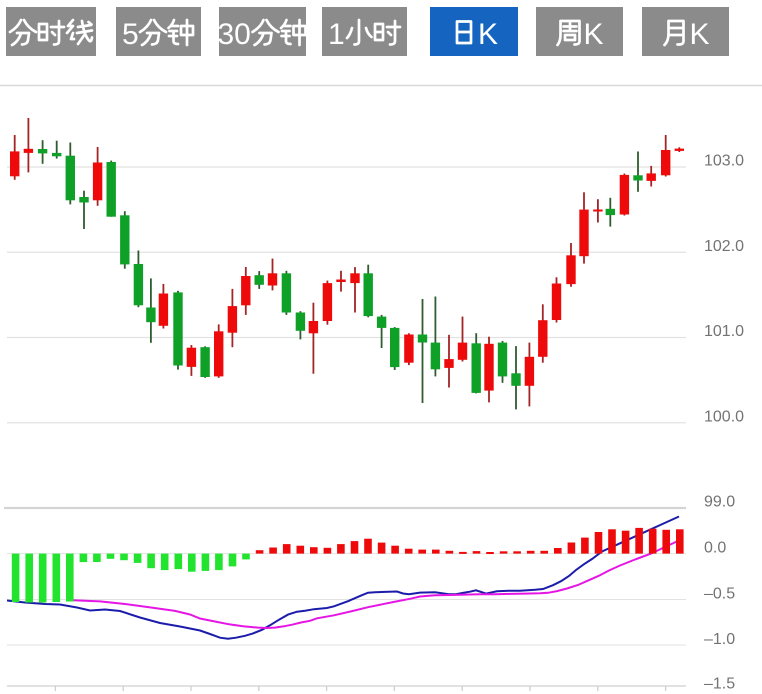 The image size is (762, 694). Describe the element at coordinates (235, 34) in the screenshot. I see `svg-text: 30` at that location.